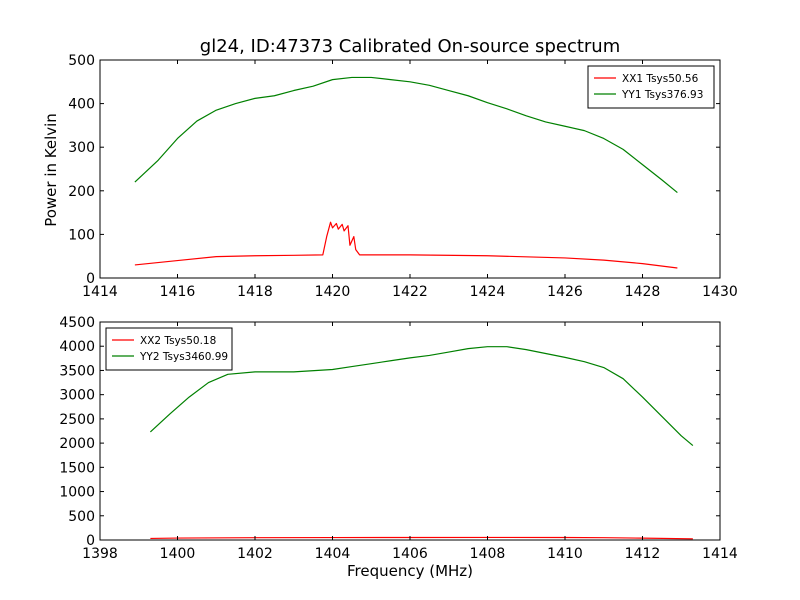  I want to click on top-legend-label-2: YY1 Tsys376.93, so click(662, 95).